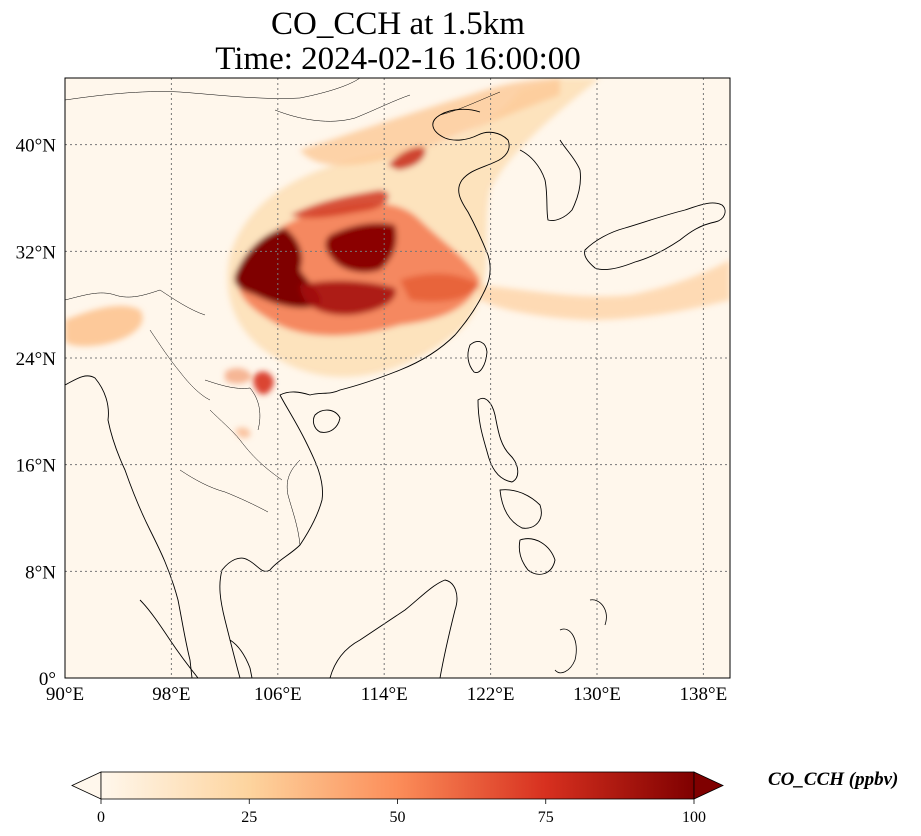 This screenshot has height=836, width=921. What do you see at coordinates (597, 694) in the screenshot?
I see `x-tick-label: 130°E` at bounding box center [597, 694].